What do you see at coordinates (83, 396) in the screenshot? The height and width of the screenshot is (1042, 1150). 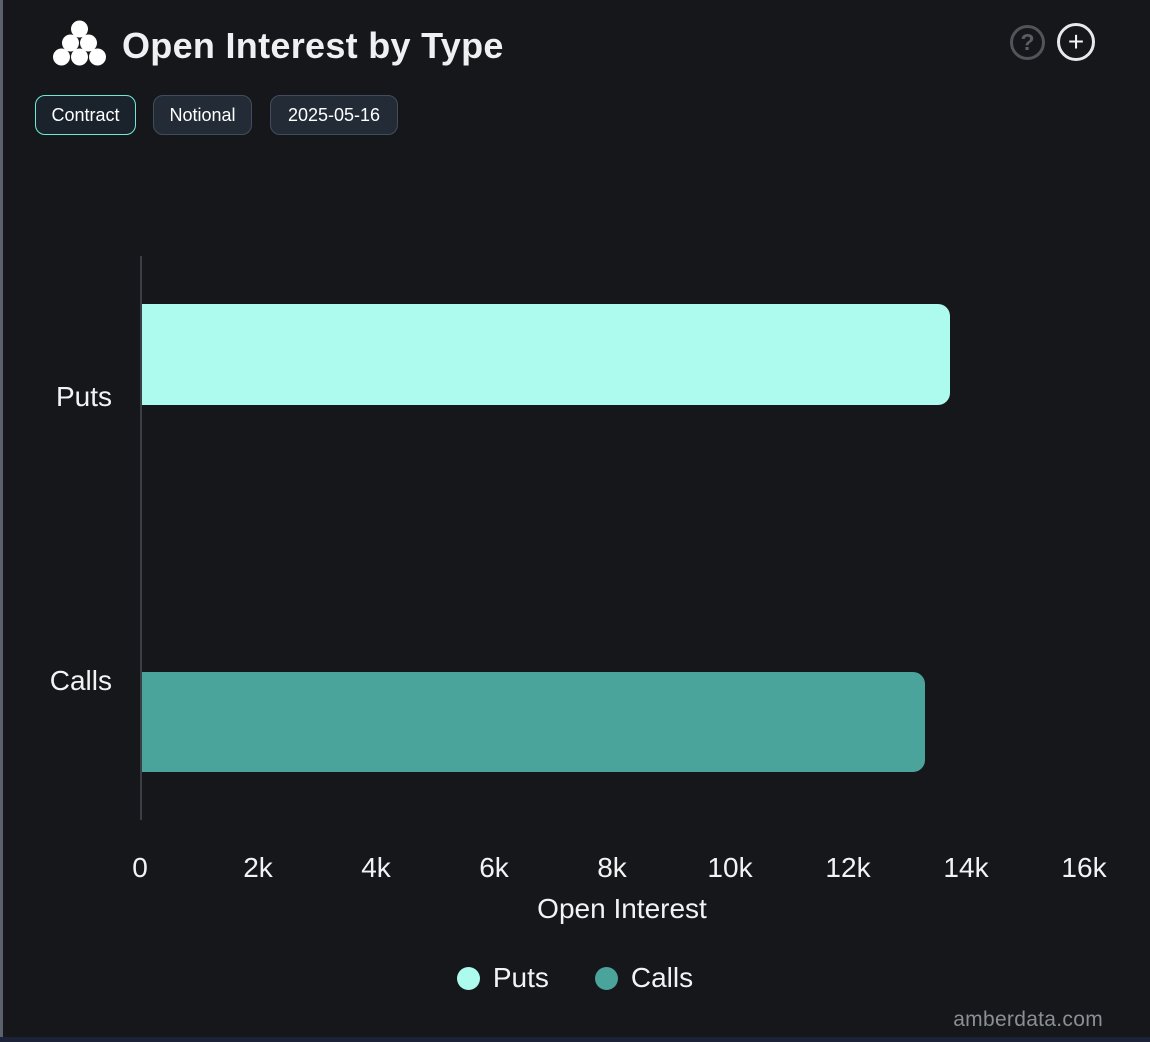 I see `y-tick-label-puts: Puts` at bounding box center [83, 396].